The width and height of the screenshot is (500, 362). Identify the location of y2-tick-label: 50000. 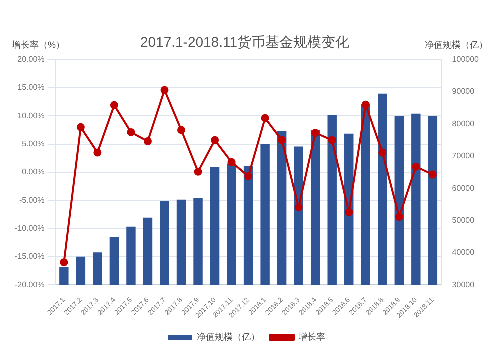
(464, 220).